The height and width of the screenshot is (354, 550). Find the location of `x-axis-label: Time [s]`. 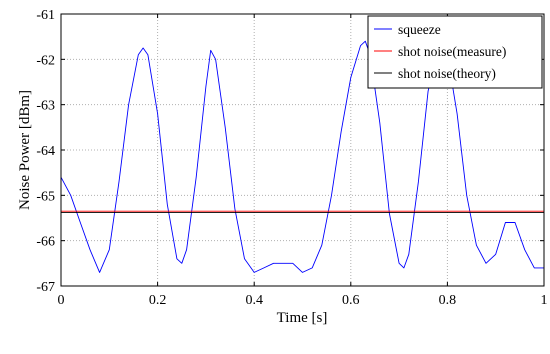

x-axis-label: Time [s] is located at coordinates (302, 318).